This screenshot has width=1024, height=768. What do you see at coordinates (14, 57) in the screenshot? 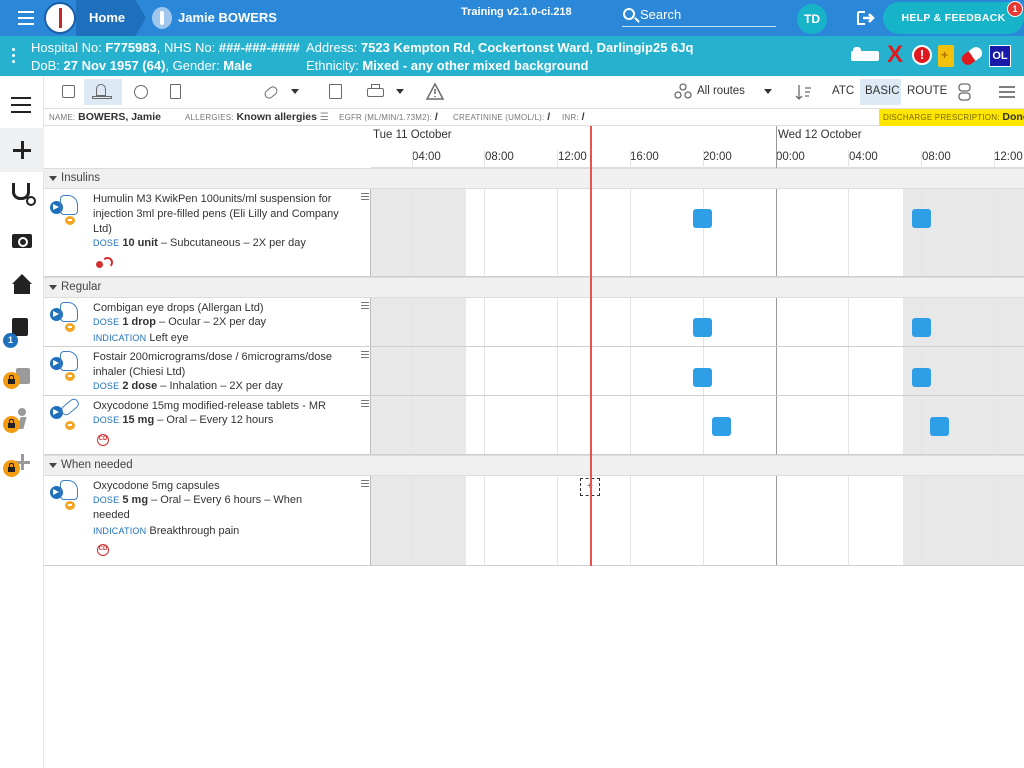
I see `banner-menu-icon` at bounding box center [14, 57].